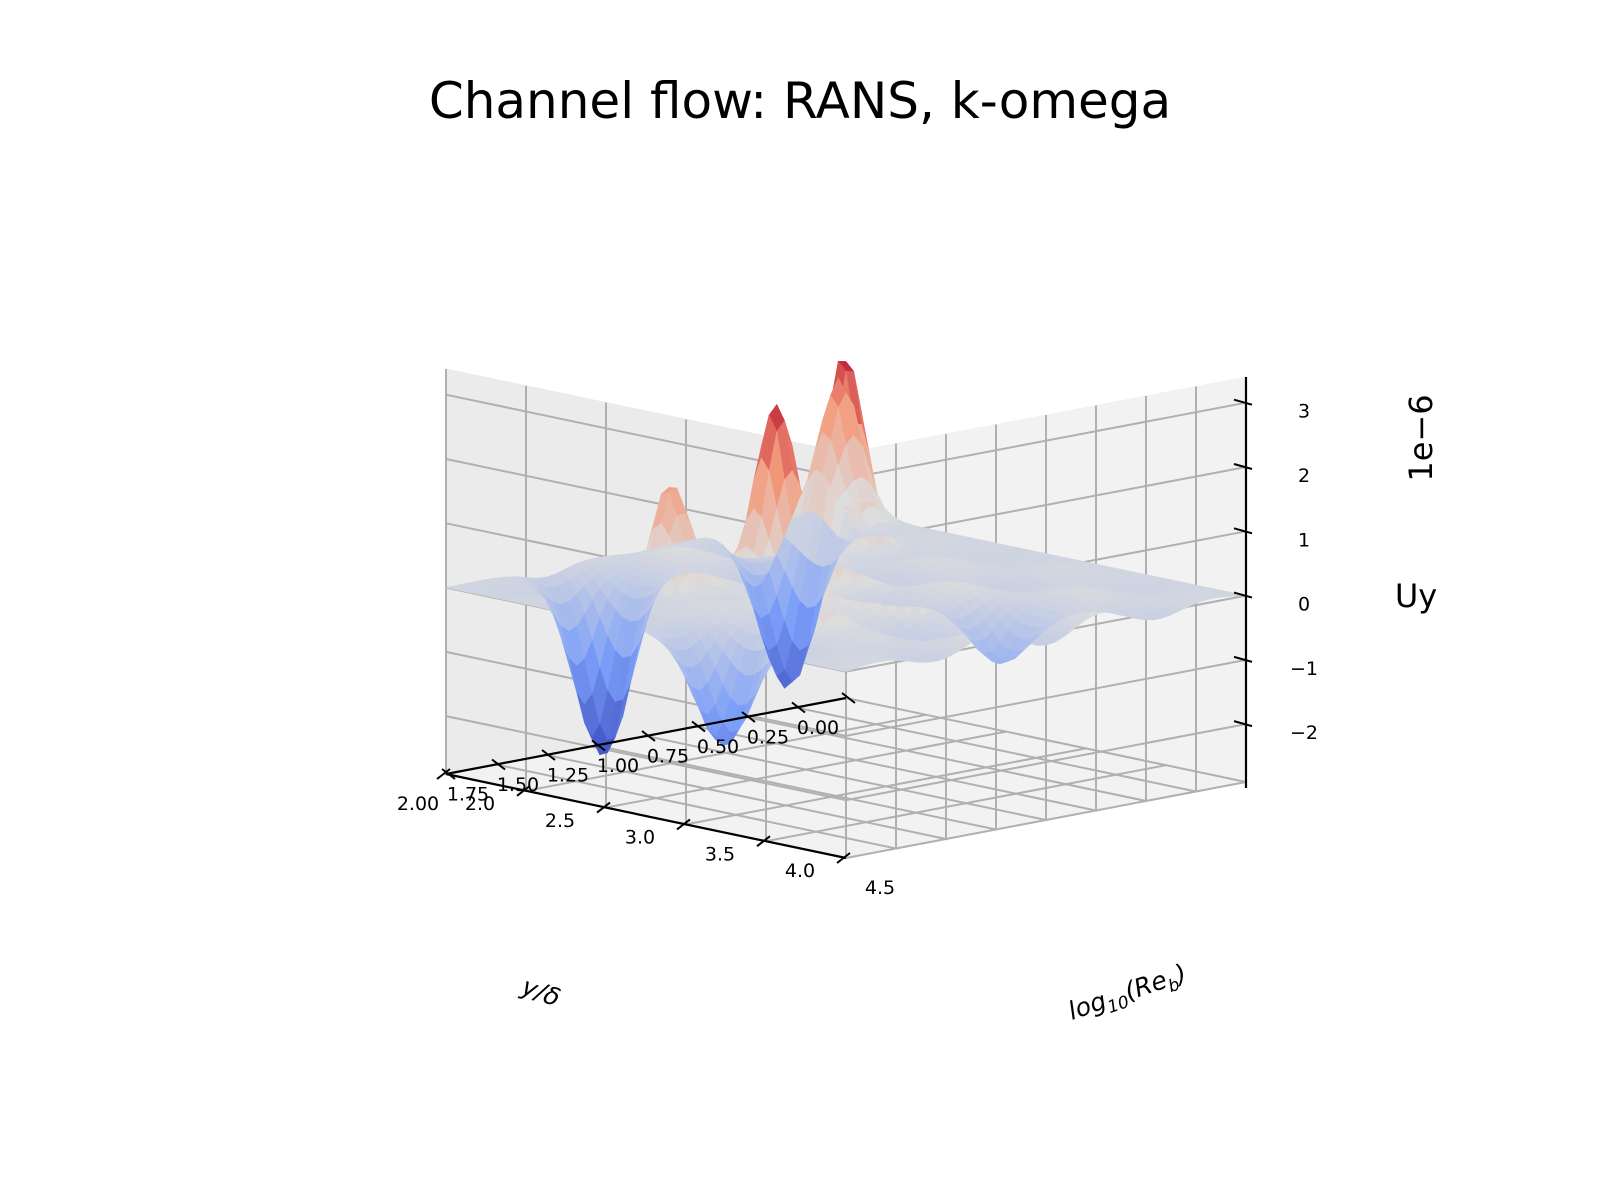 This screenshot has width=1600, height=1200. What do you see at coordinates (880, 888) in the screenshot?
I see `y-tick-label: 4.5` at bounding box center [880, 888].